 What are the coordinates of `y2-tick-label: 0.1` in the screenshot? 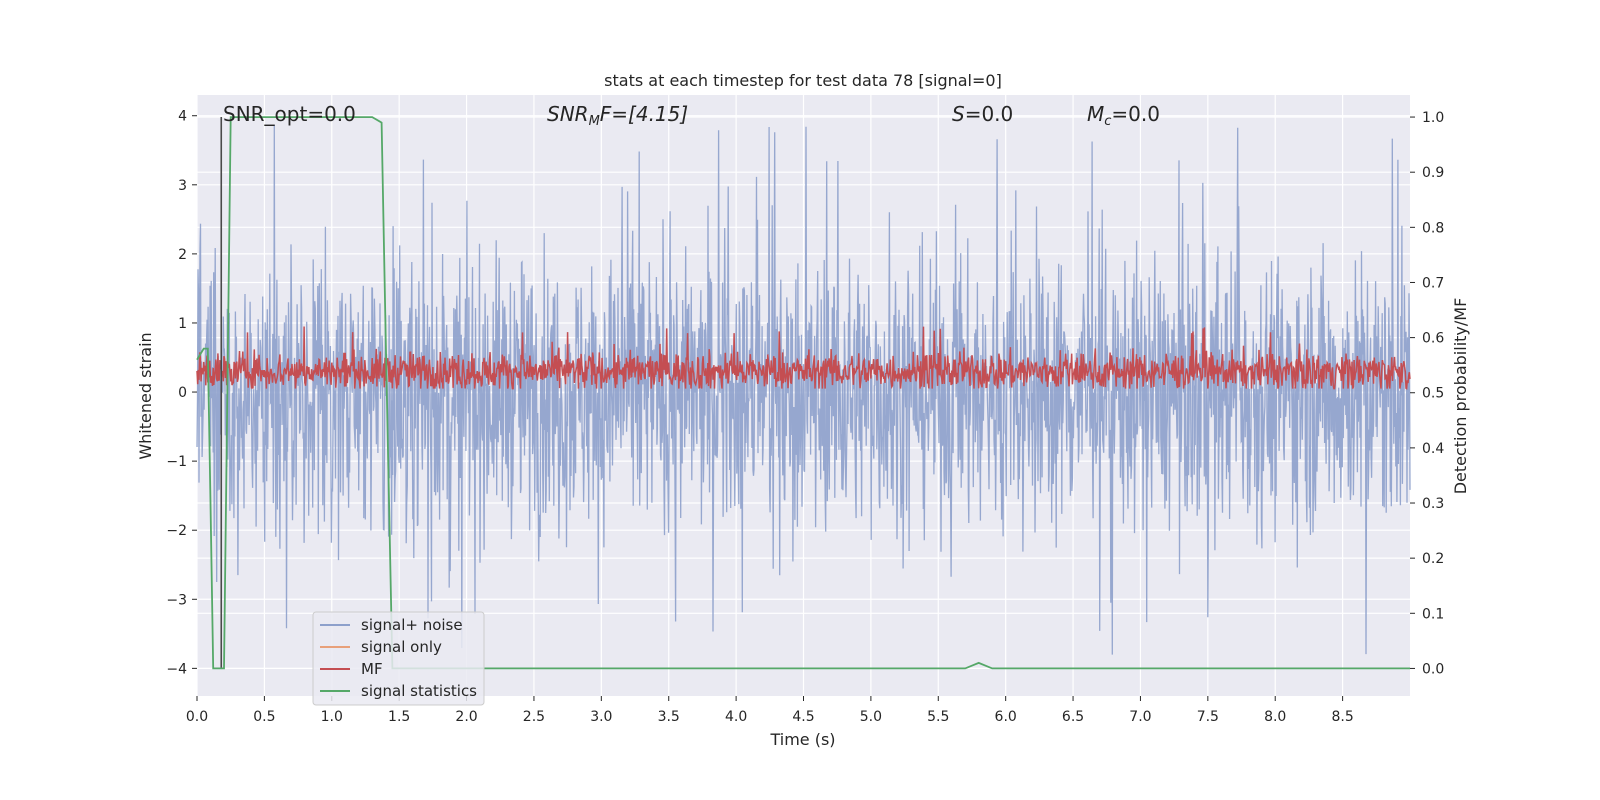 It's located at (1433, 614).